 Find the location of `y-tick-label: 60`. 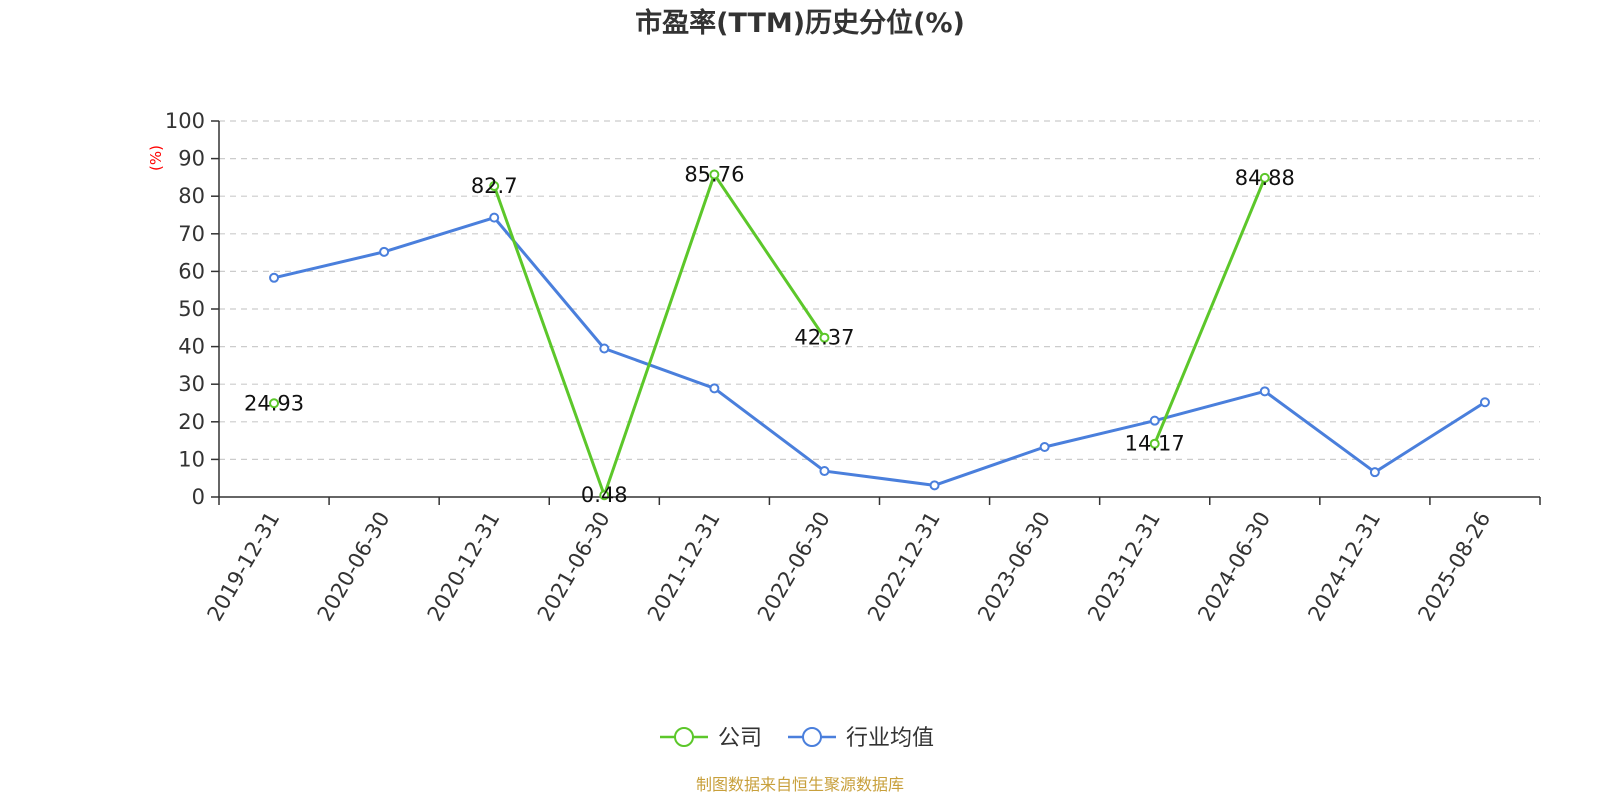

y-tick-label: 60 is located at coordinates (191, 271).